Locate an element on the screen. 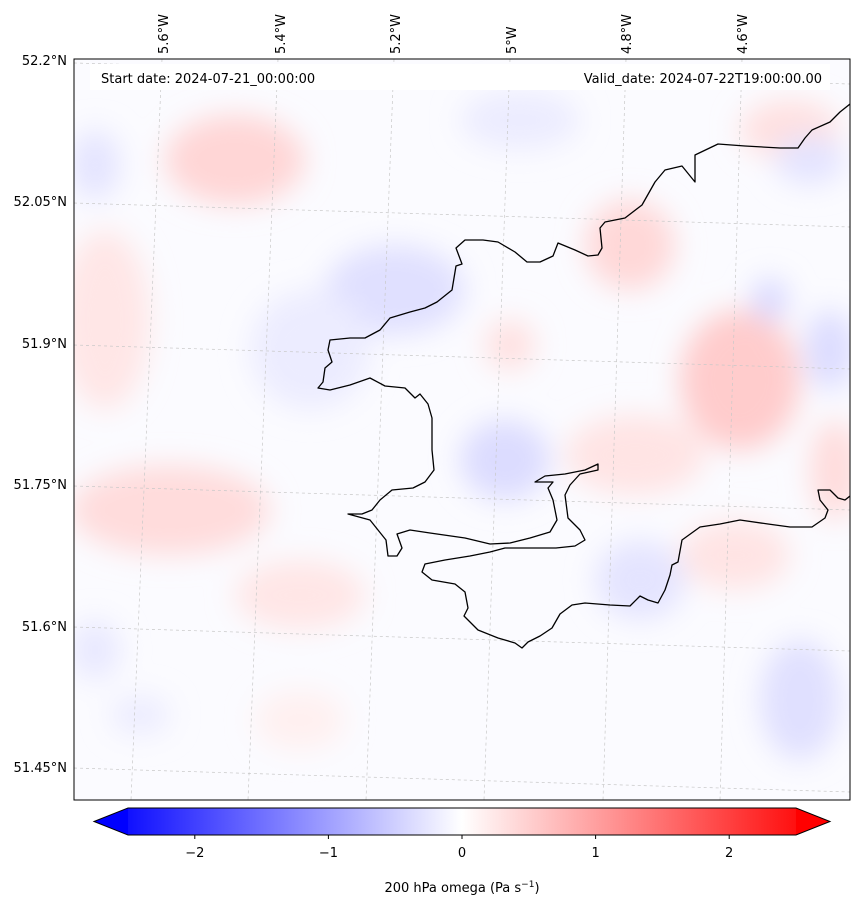  lon-label: 4.8°W is located at coordinates (627, 34).